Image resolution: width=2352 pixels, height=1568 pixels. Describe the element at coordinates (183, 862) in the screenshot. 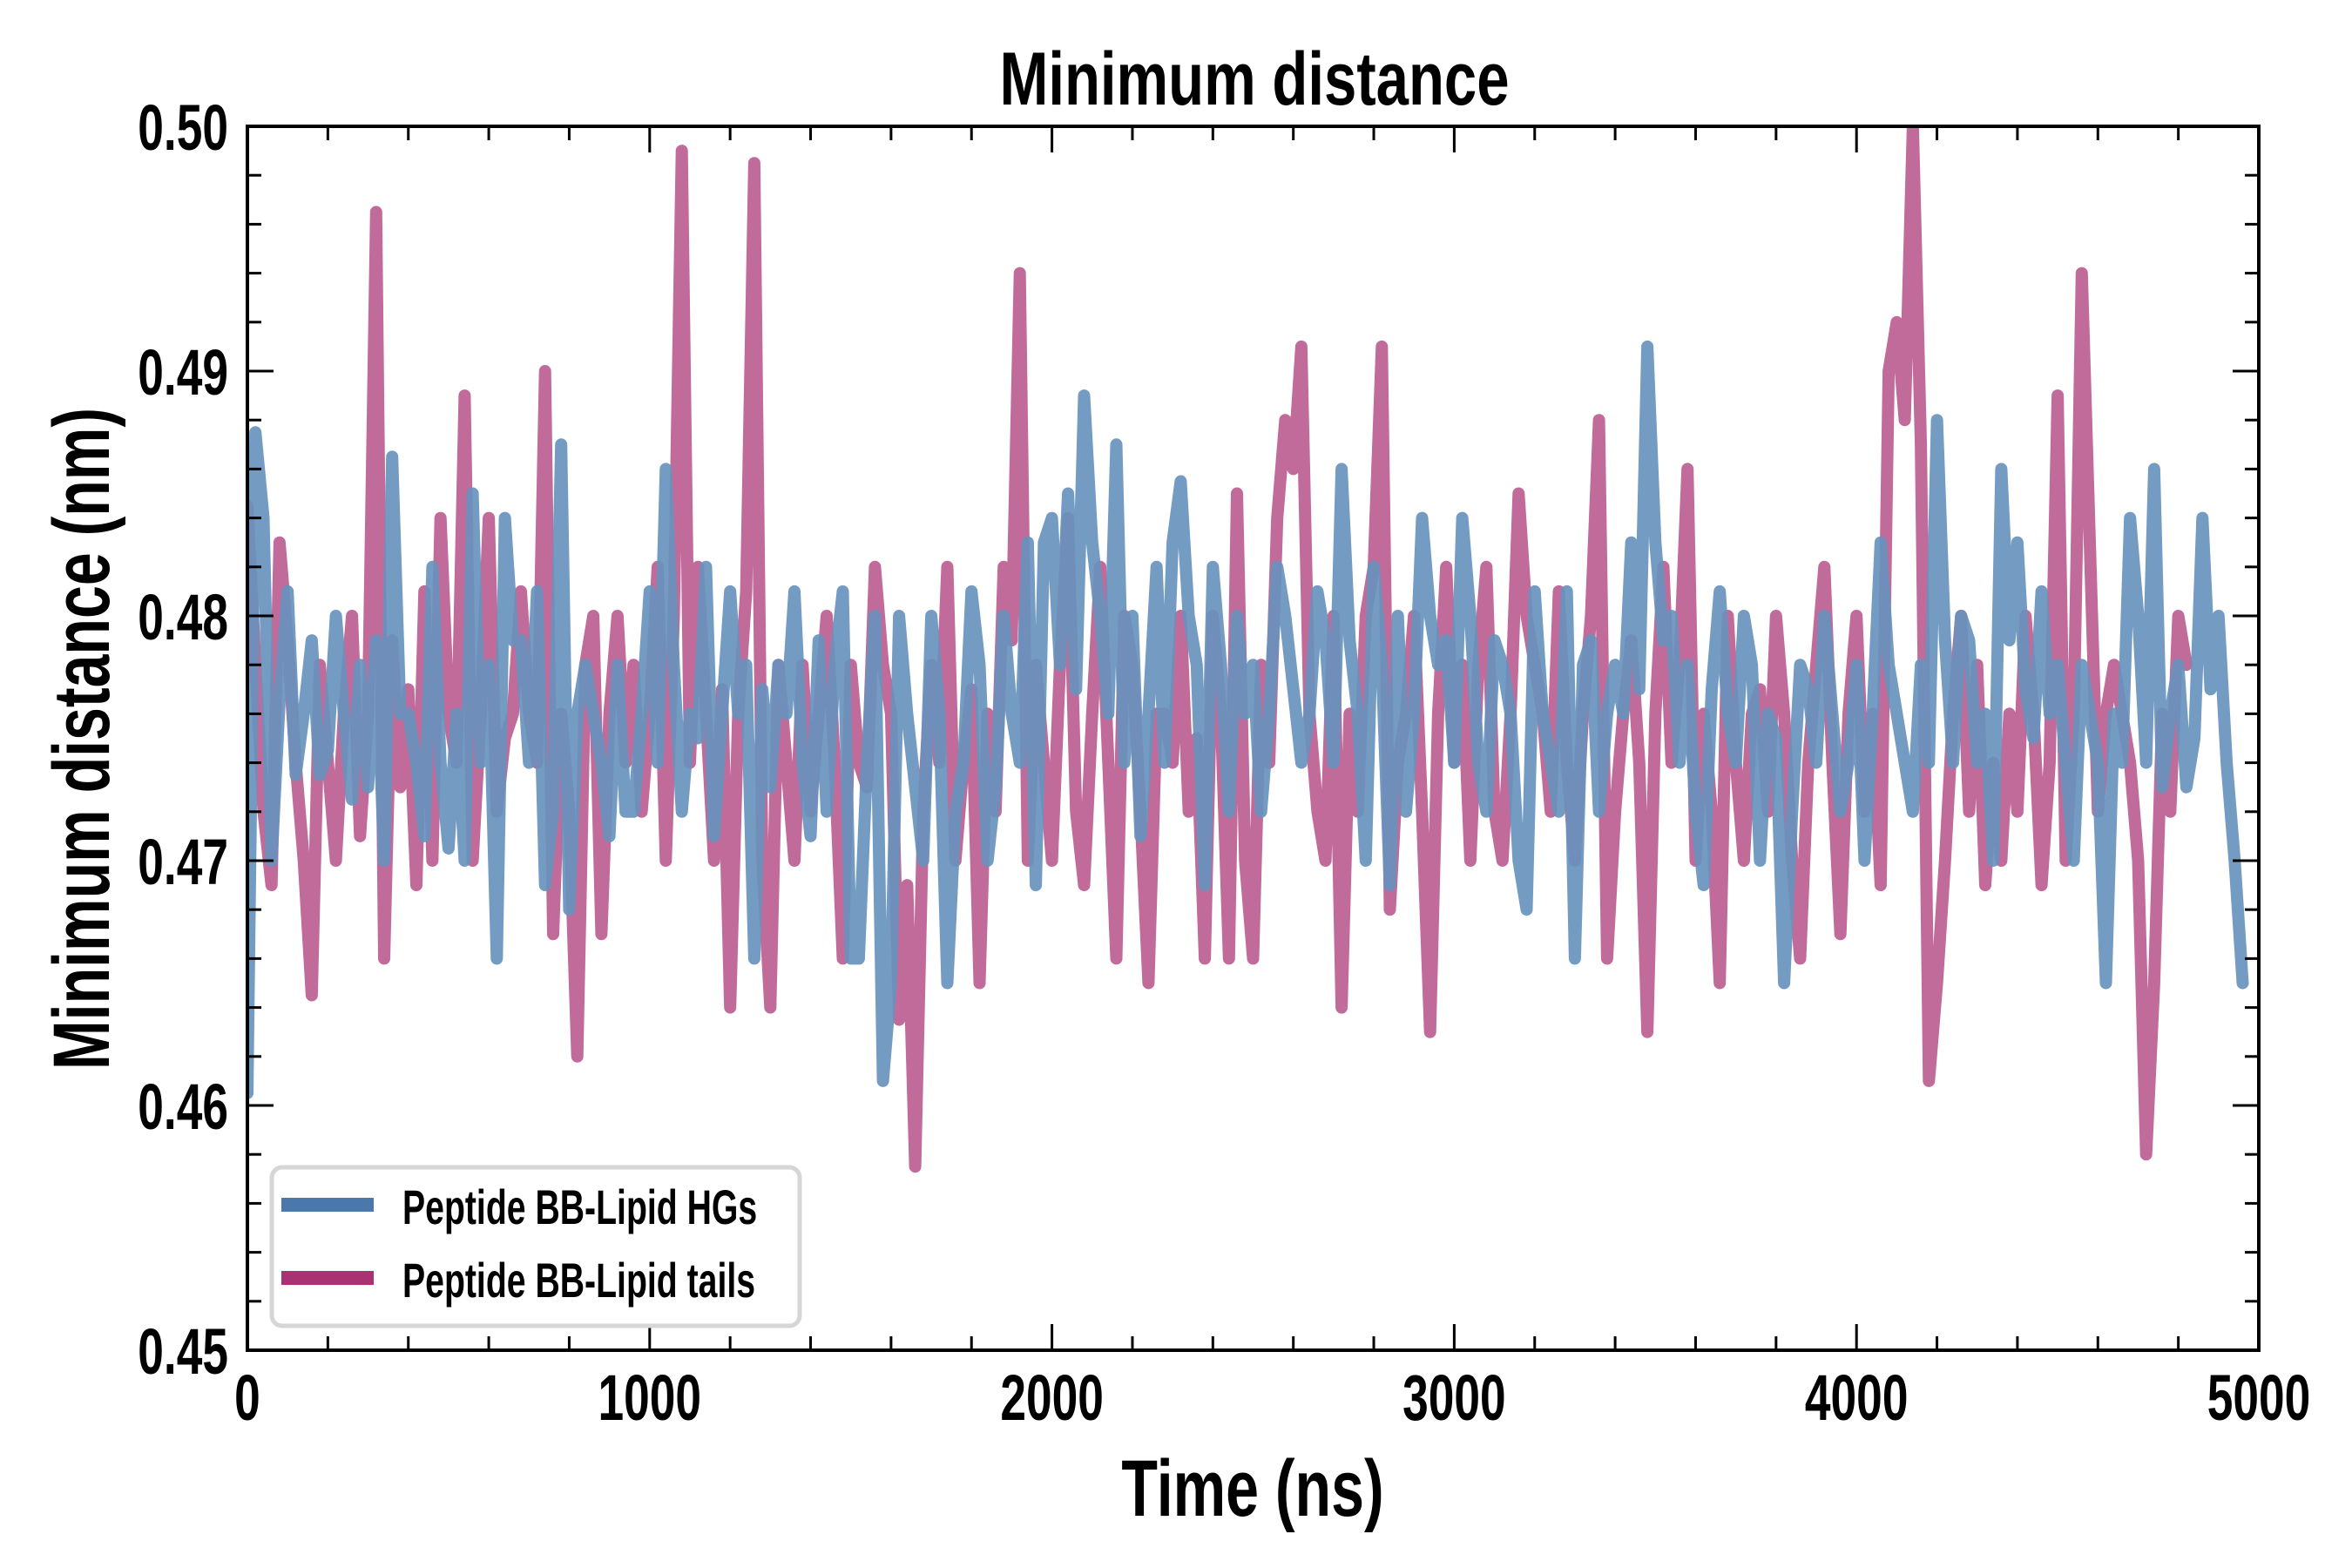

I see `y-tick-label: 0.47` at that location.